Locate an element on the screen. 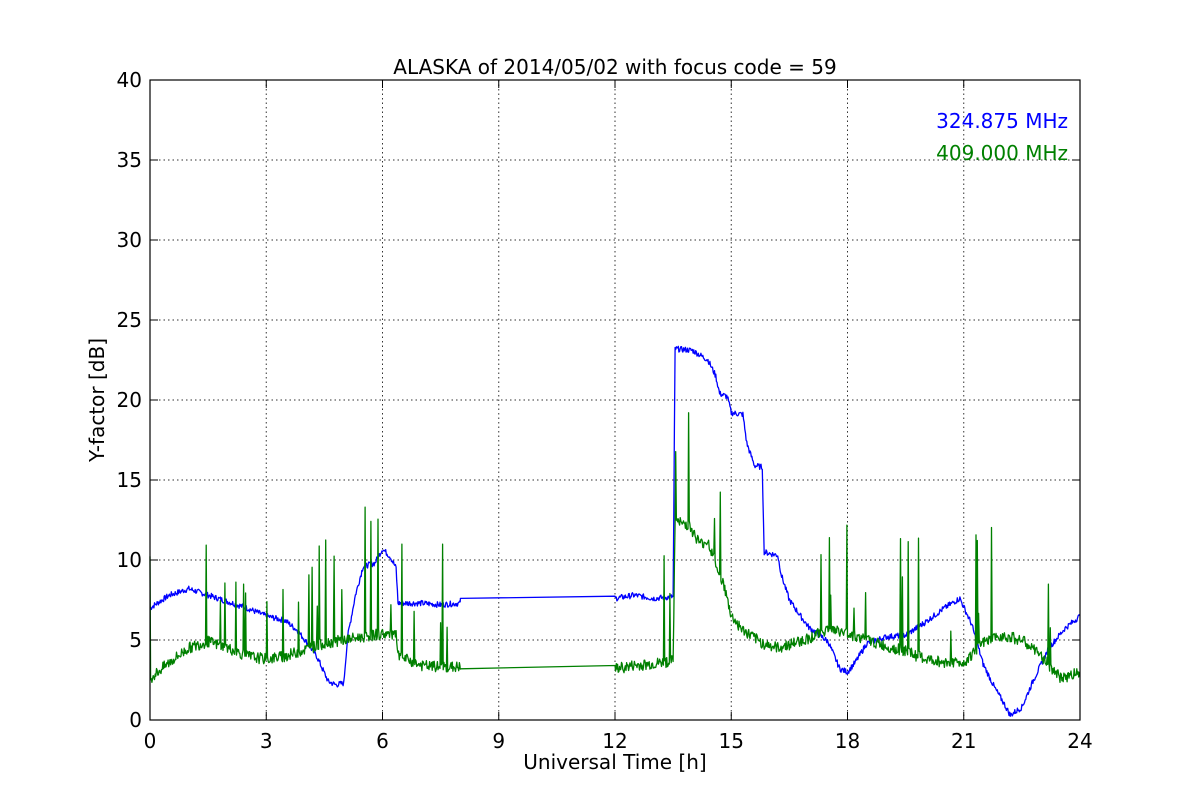 This screenshot has height=800, width=1200. legend: 324.875 MHz 409.000 MHz is located at coordinates (1002, 137).